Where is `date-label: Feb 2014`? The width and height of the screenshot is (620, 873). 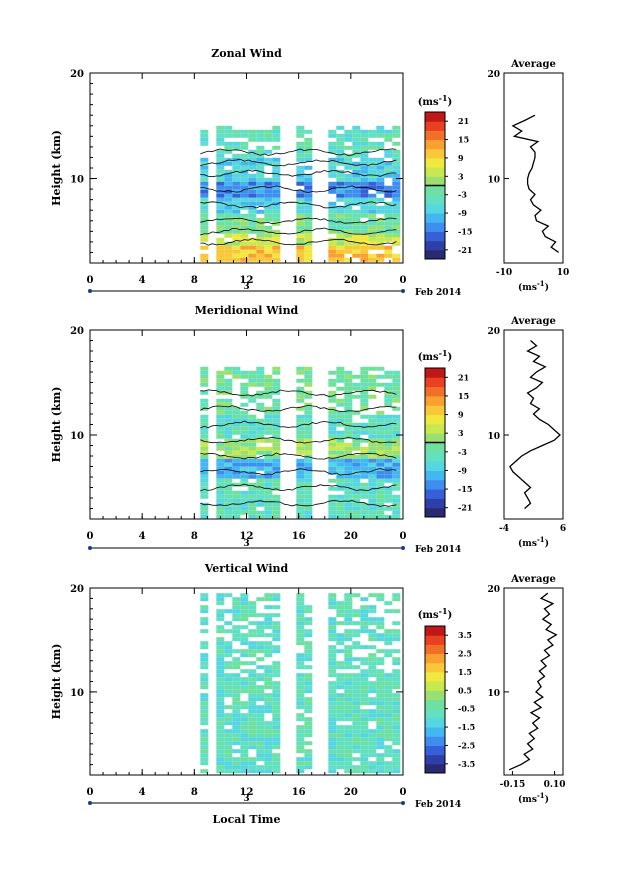 date-label: Feb 2014 is located at coordinates (438, 550).